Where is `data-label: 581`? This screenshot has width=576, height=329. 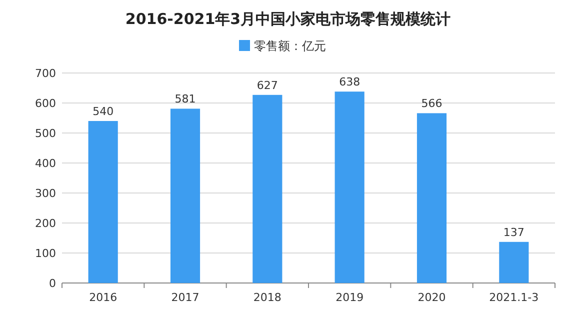
data-label: 581 is located at coordinates (185, 99).